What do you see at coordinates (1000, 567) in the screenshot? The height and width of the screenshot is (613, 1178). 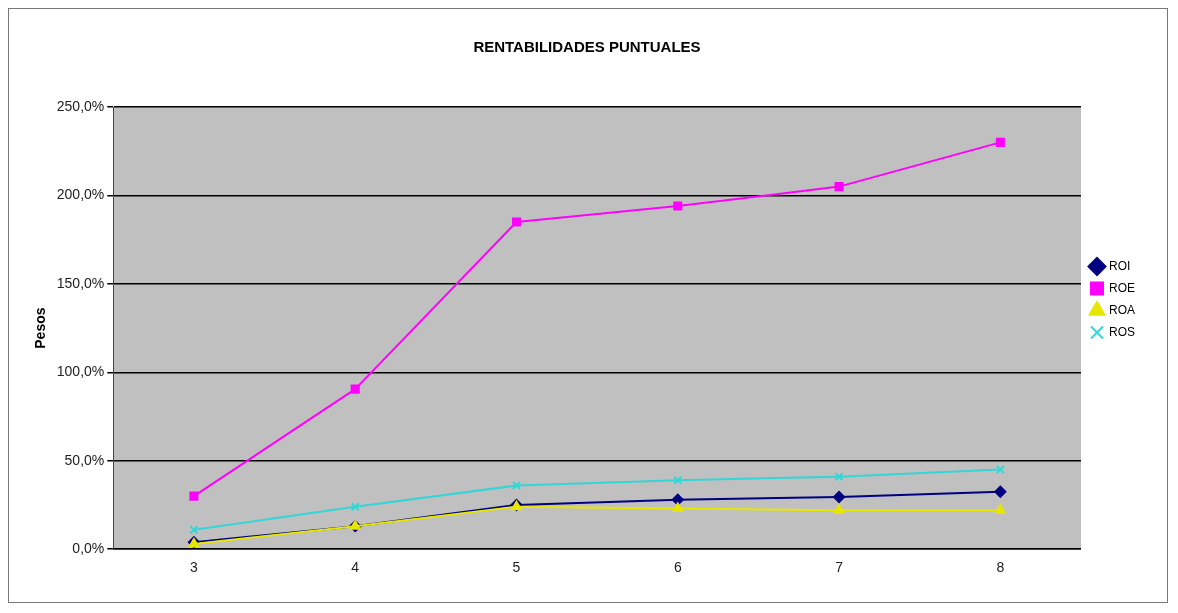 I see `x-tick-label: 8` at bounding box center [1000, 567].